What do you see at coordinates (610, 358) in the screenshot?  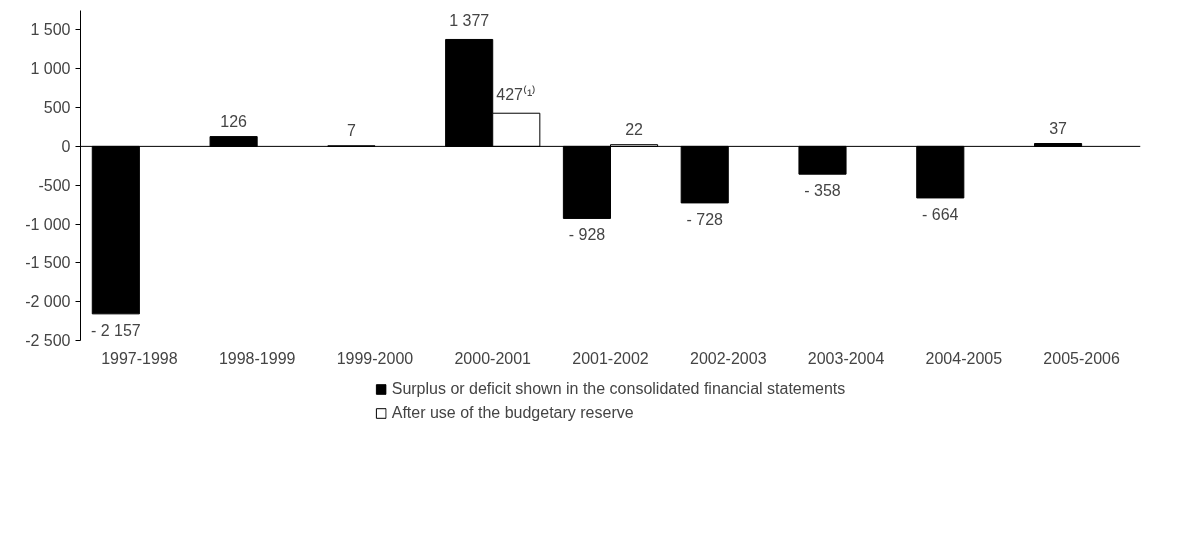 I see `x-tick-label: 2001-2002` at bounding box center [610, 358].